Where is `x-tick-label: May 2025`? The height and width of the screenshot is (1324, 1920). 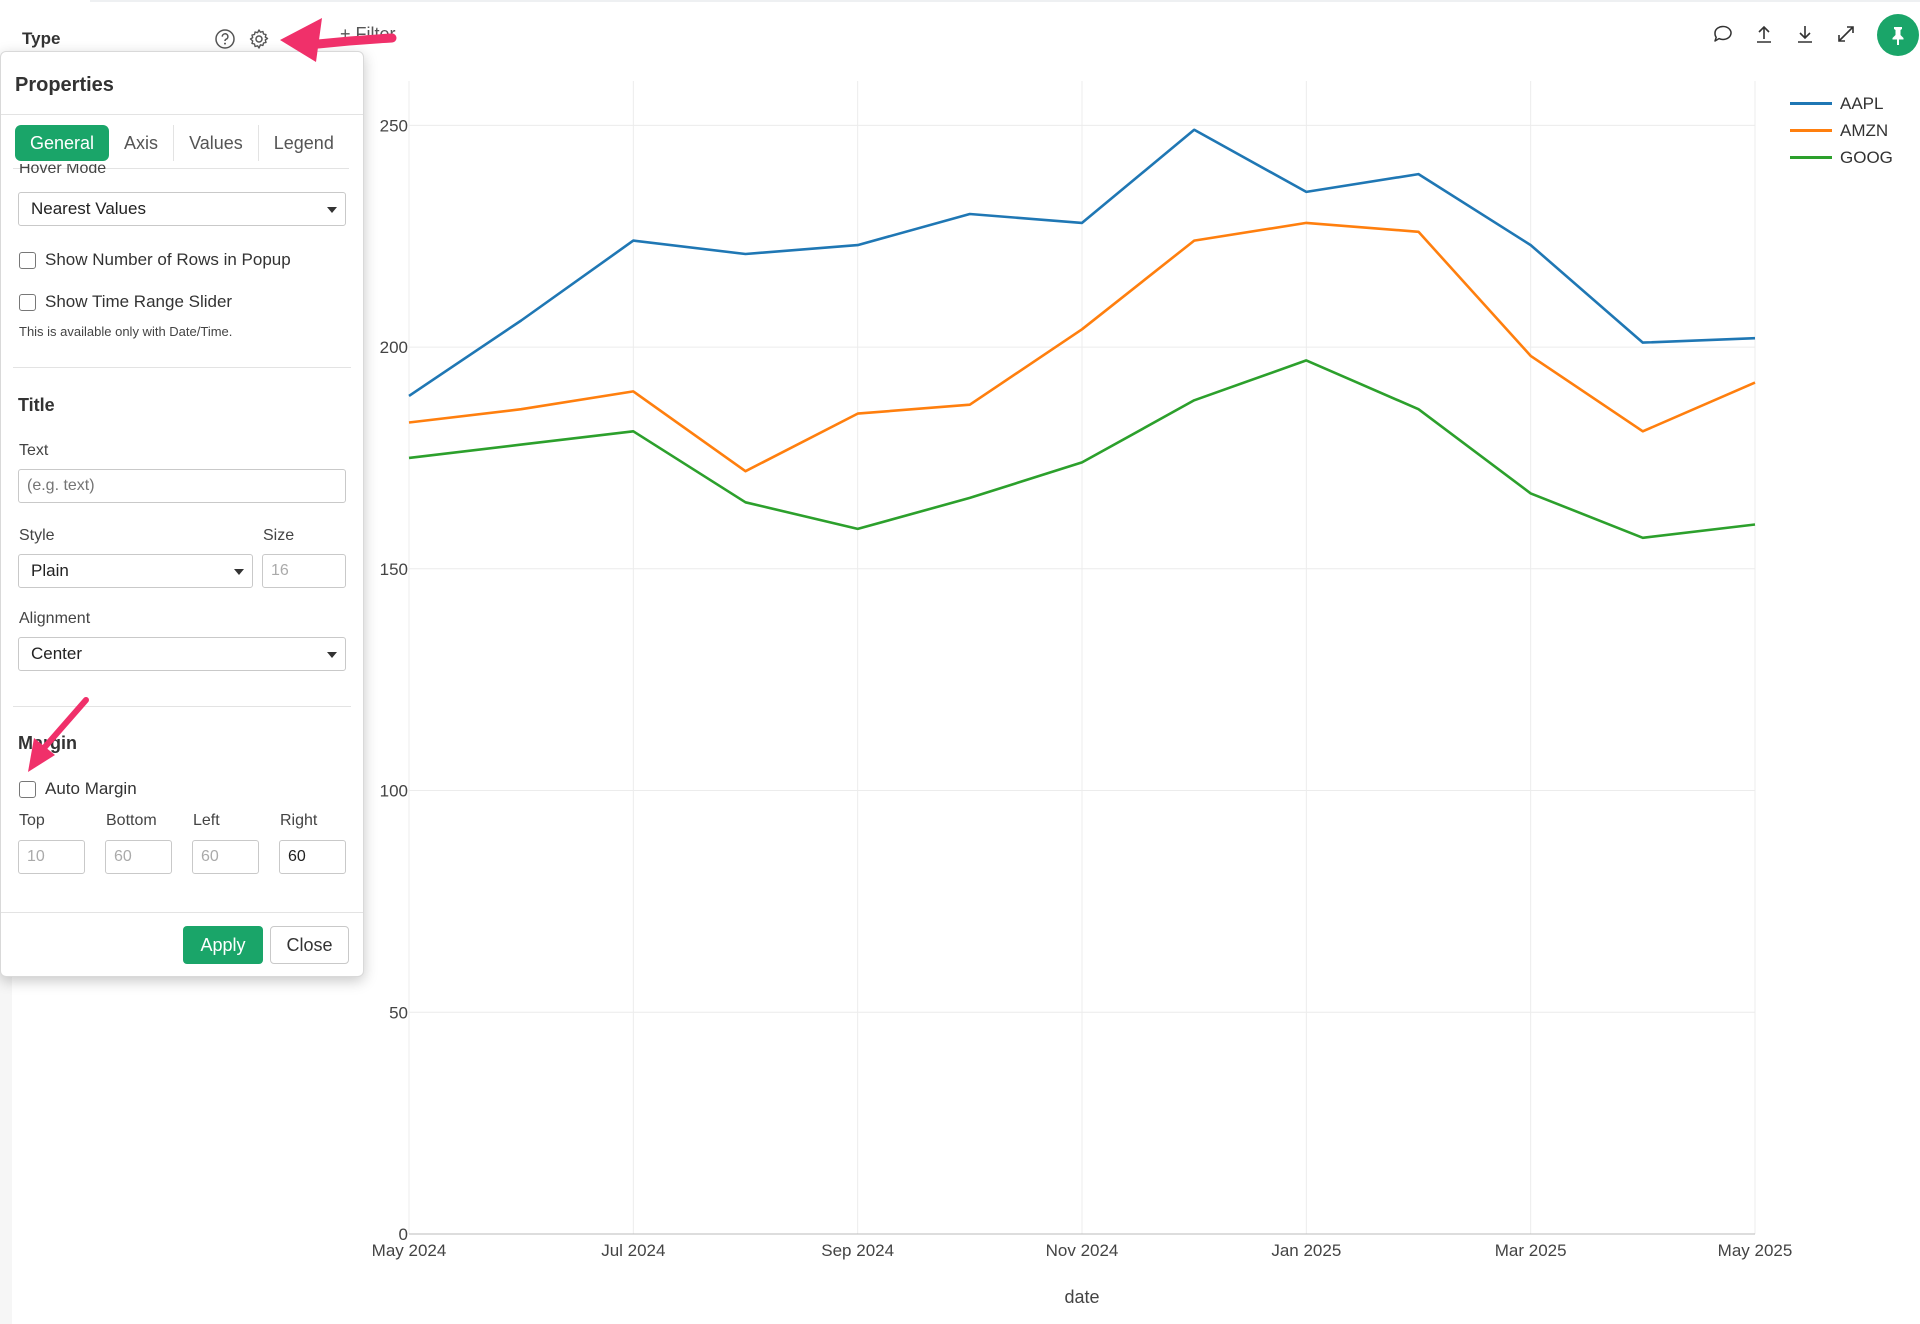
x-tick-label: May 2025 is located at coordinates (1755, 1250).